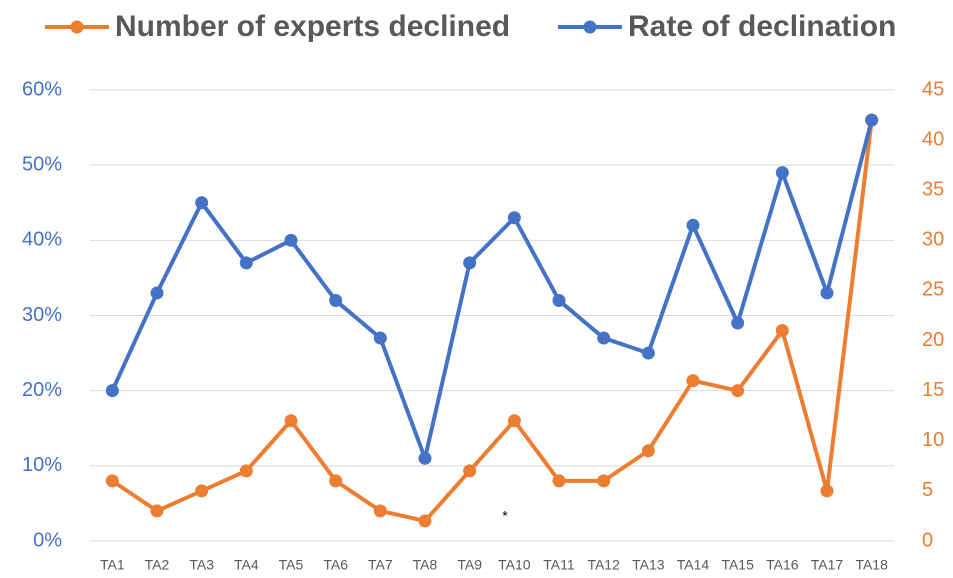  I want to click on x-tick-label: TA1, so click(112, 565).